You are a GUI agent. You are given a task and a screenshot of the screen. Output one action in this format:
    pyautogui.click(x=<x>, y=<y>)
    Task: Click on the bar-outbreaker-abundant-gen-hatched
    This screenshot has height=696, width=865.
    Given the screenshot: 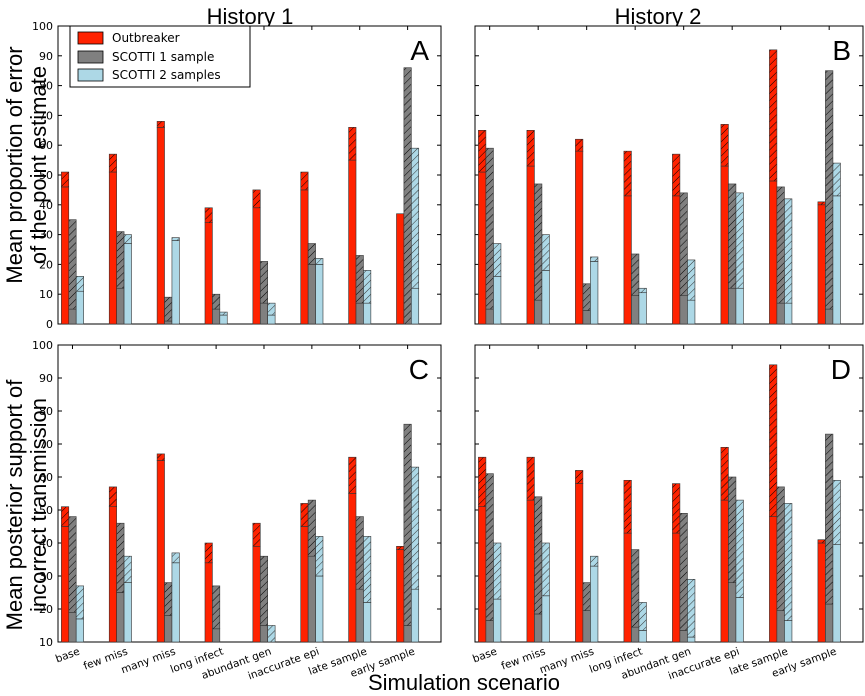 What is the action you would take?
    pyautogui.click(x=256, y=534)
    